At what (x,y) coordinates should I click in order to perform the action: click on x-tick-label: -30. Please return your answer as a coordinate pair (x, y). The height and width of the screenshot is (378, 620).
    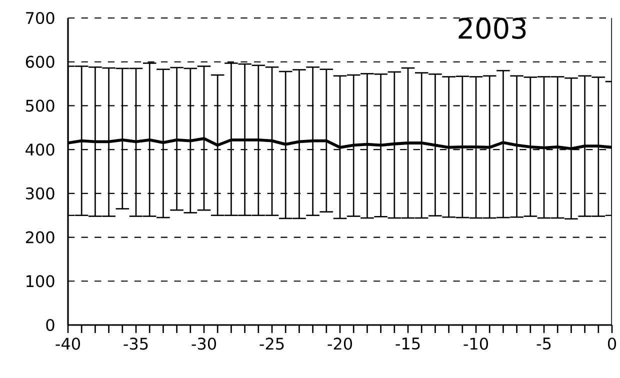
    Looking at the image, I should click on (204, 344).